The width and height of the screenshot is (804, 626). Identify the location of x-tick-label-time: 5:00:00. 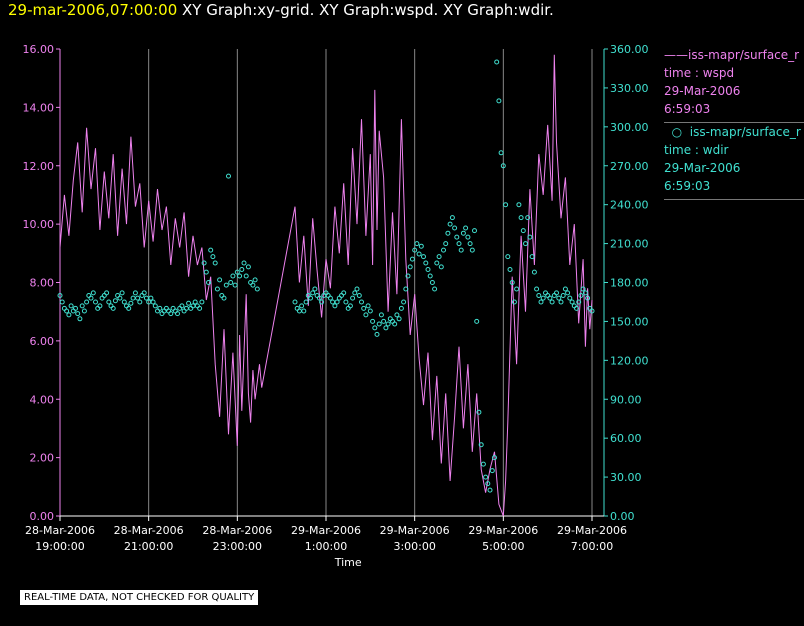
(503, 546).